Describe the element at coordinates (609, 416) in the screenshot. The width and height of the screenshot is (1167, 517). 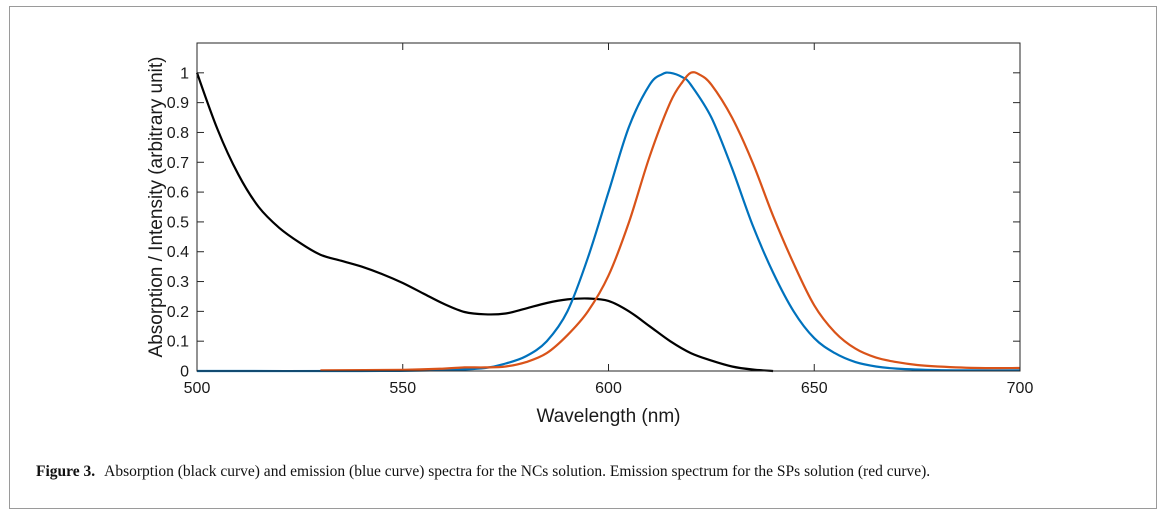
I see `x-axis-label: Wavelength (nm)` at that location.